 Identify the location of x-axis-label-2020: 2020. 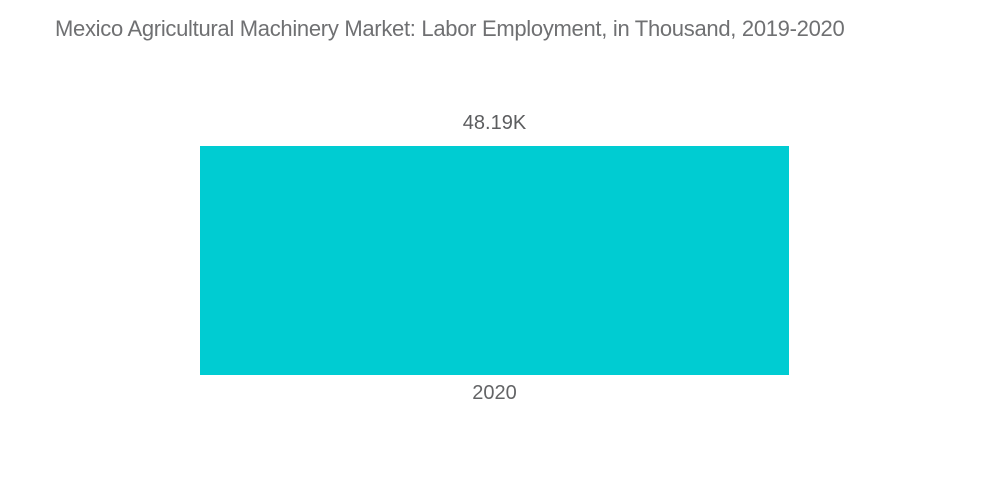
(494, 393).